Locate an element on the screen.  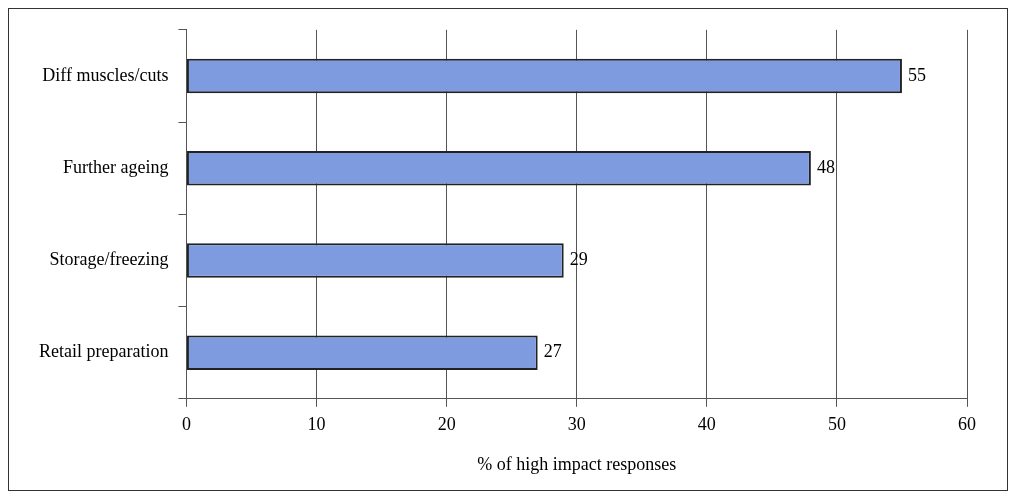
x-tick-label: 0 is located at coordinates (186, 424).